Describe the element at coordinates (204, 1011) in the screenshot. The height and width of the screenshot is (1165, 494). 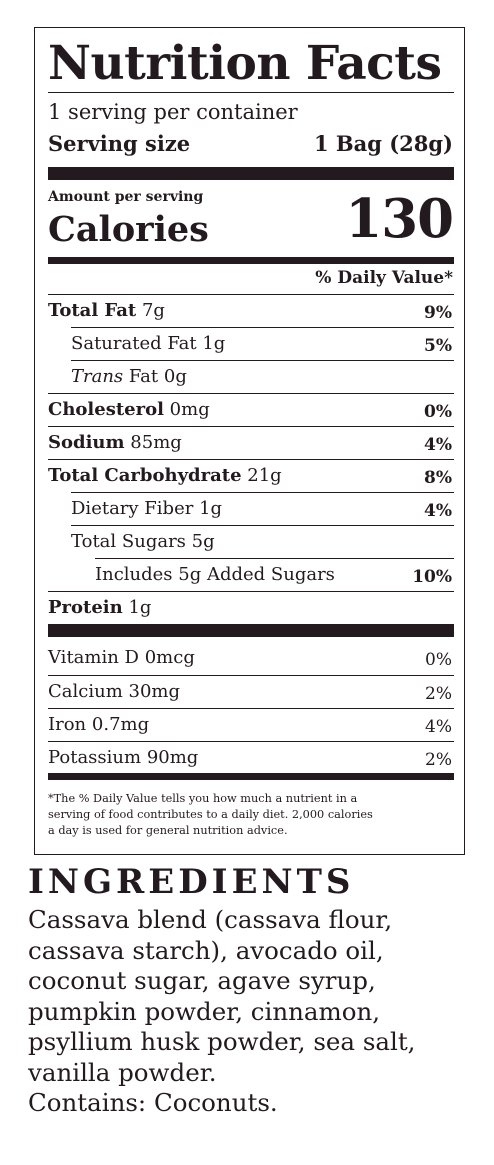
I see `ingredients-line: pumpkin powder, cinnamon,` at that location.